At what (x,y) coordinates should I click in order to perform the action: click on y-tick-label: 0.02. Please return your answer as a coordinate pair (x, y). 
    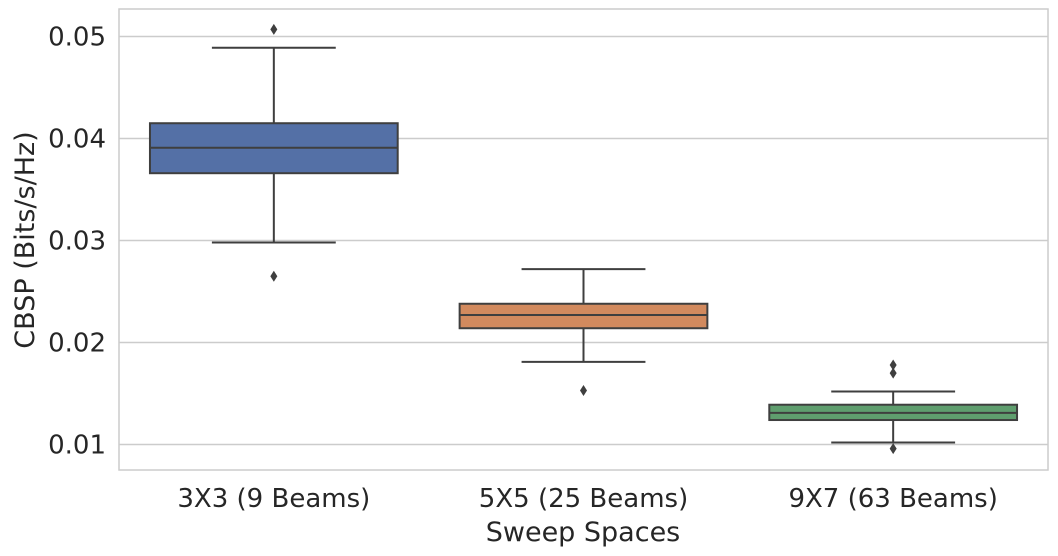
    Looking at the image, I should click on (77, 344).